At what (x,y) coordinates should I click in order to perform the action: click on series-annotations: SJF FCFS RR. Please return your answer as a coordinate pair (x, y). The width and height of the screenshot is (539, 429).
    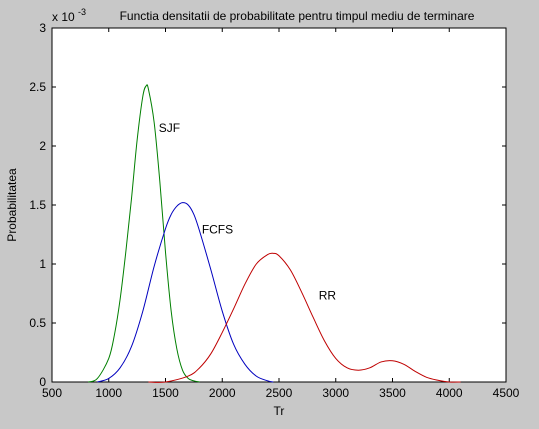
    Looking at the image, I should click on (248, 212).